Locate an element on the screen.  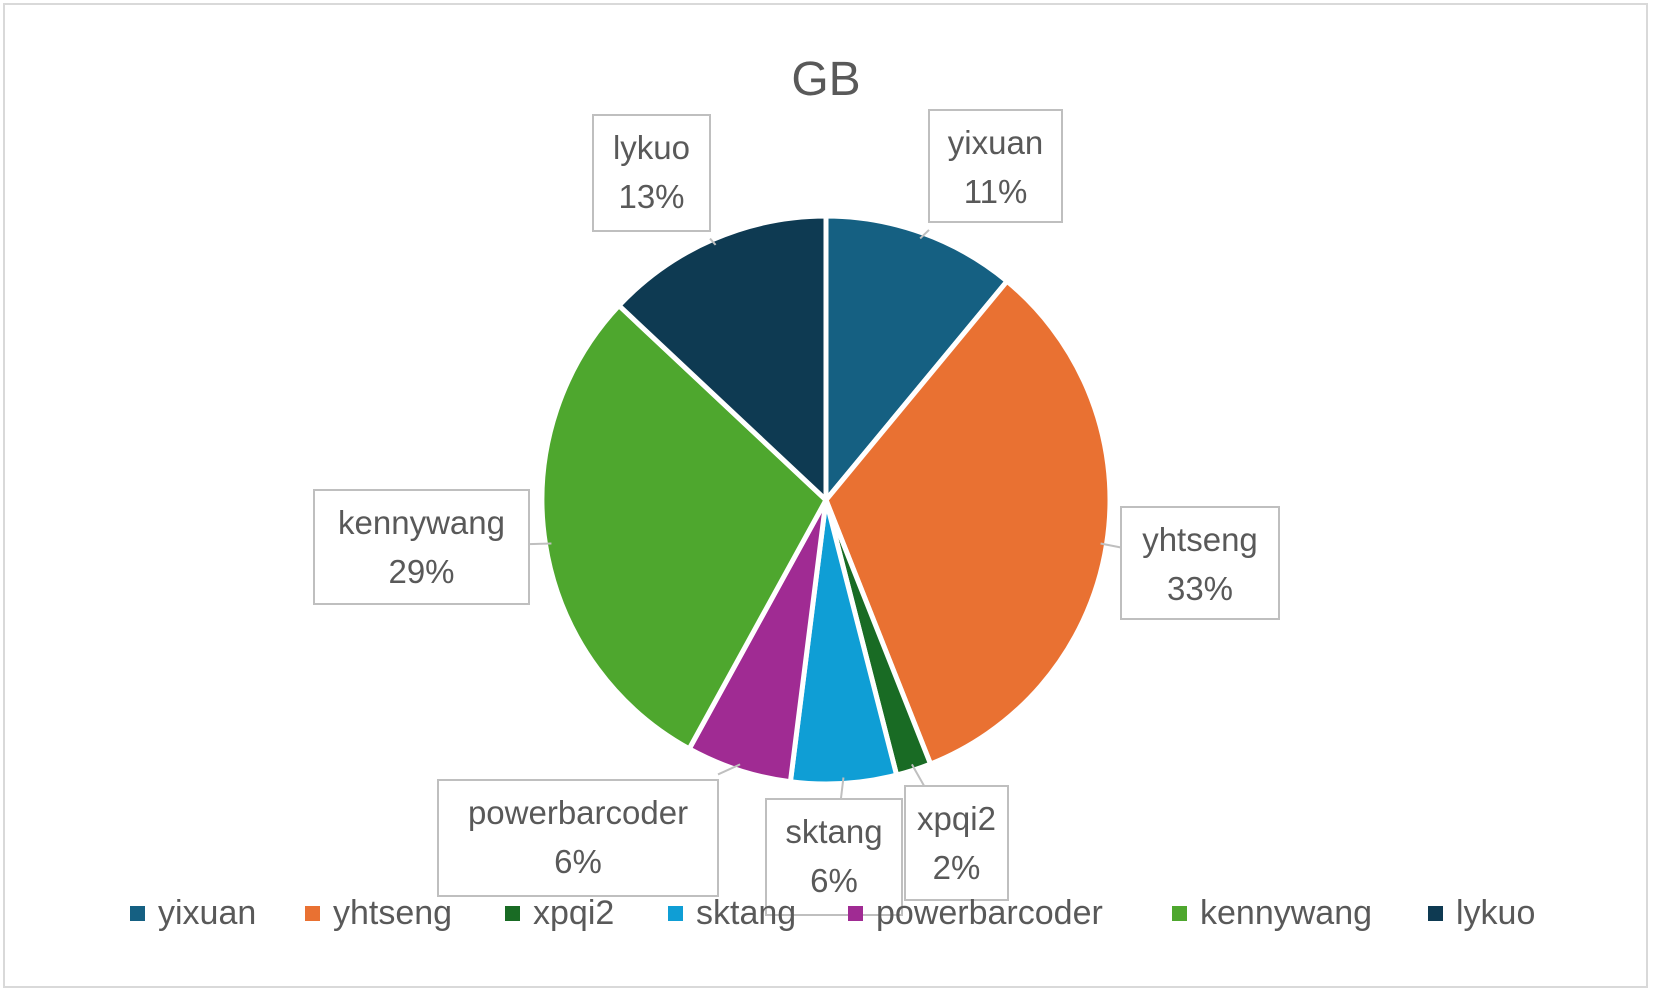
pie-slice-yixuan is located at coordinates (916, 358).